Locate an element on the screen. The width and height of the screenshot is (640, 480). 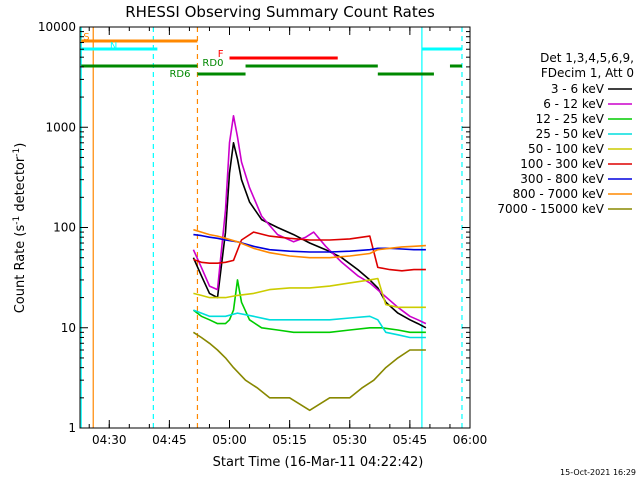
flag-label-f: F is located at coordinates (221, 54).